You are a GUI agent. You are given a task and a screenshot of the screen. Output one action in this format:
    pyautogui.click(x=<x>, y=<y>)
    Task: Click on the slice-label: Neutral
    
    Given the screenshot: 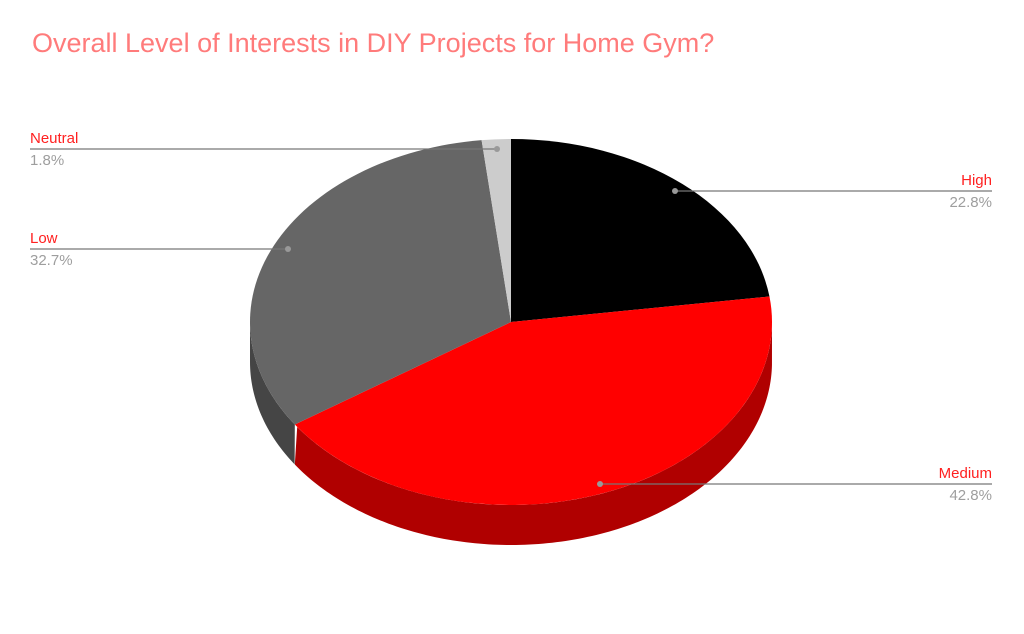 What is the action you would take?
    pyautogui.click(x=54, y=138)
    